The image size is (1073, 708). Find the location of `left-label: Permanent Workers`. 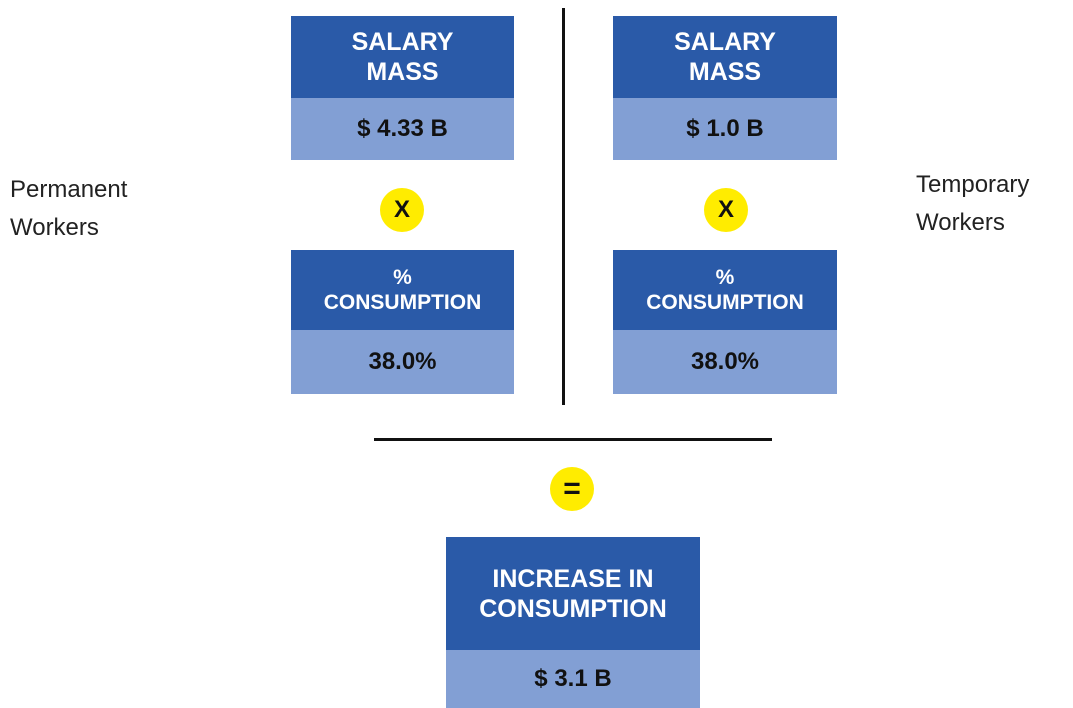

left-label: Permanent Workers is located at coordinates (68, 209).